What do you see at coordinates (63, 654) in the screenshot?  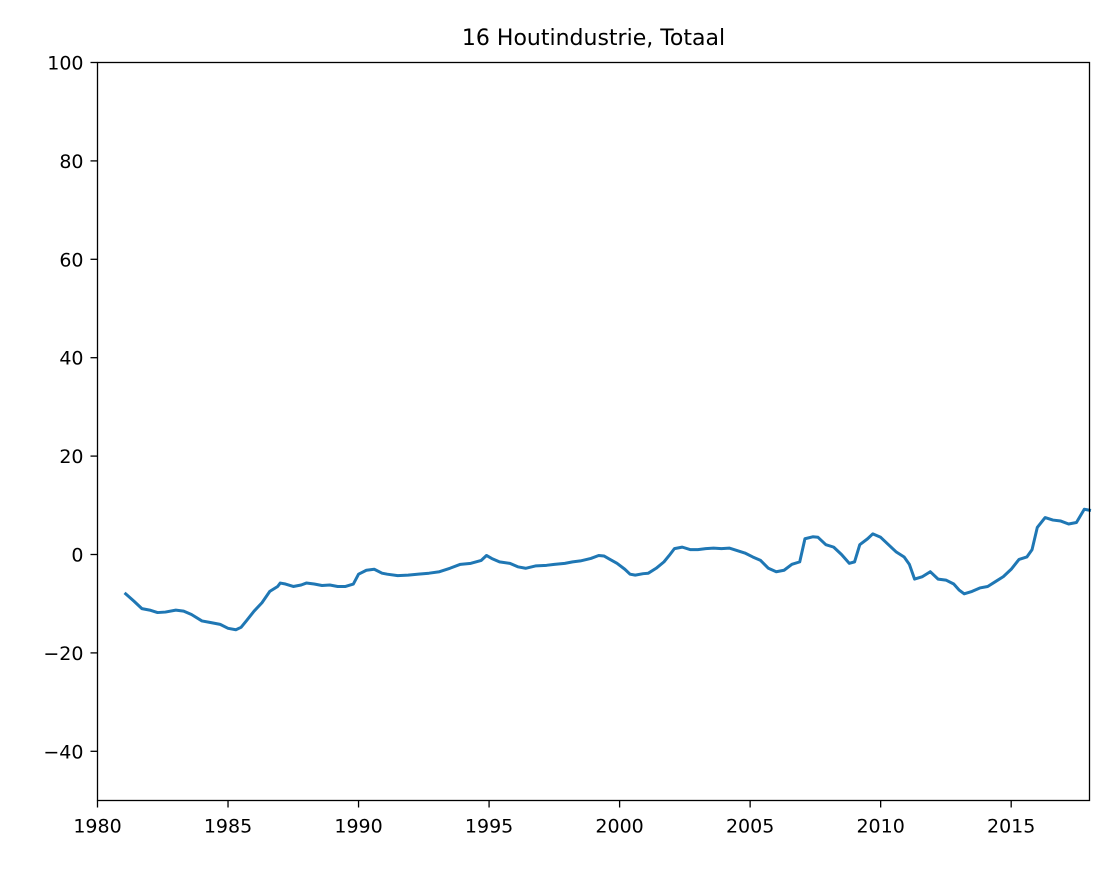 I see `y-tick-label: −20` at bounding box center [63, 654].